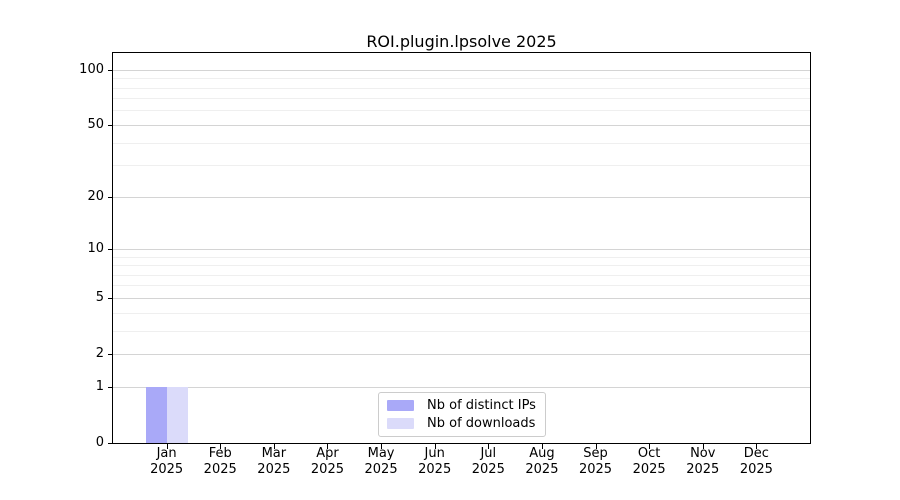 The image size is (900, 500). I want to click on x-tick-label-jan: Jan 2025, so click(167, 461).